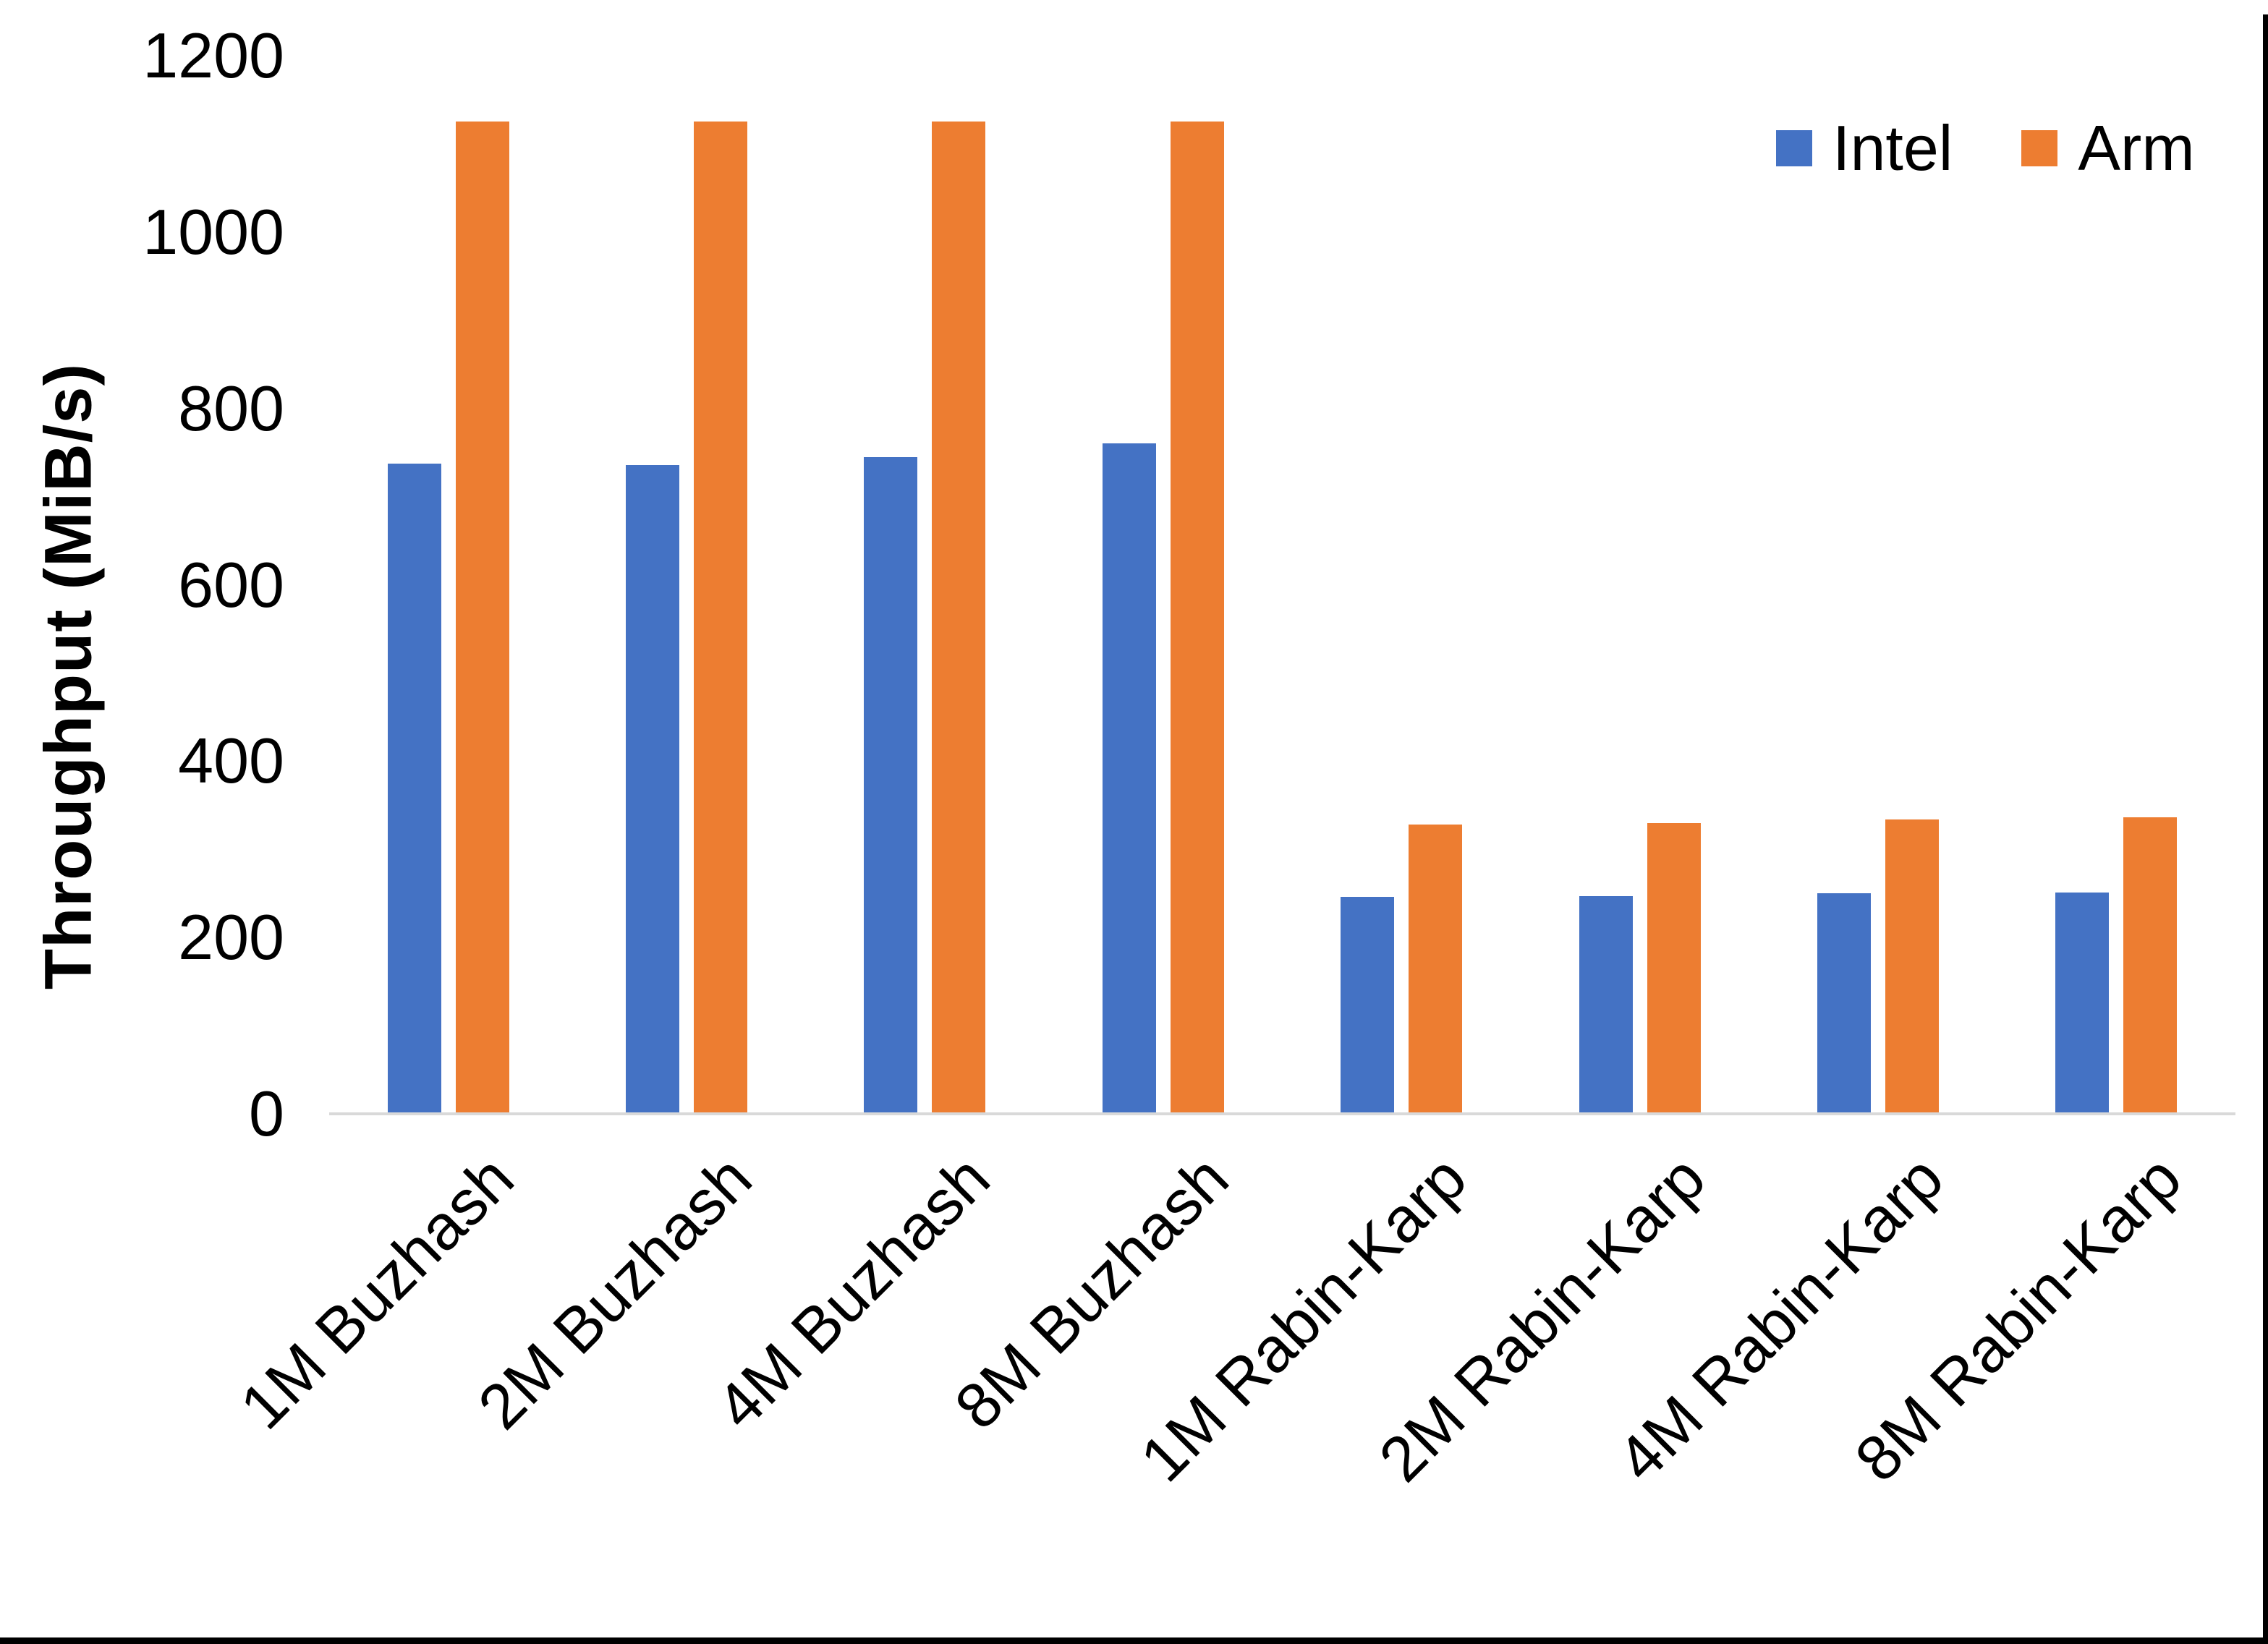  Describe the element at coordinates (1197, 618) in the screenshot. I see `bar-arm-8m-buzhash` at that location.